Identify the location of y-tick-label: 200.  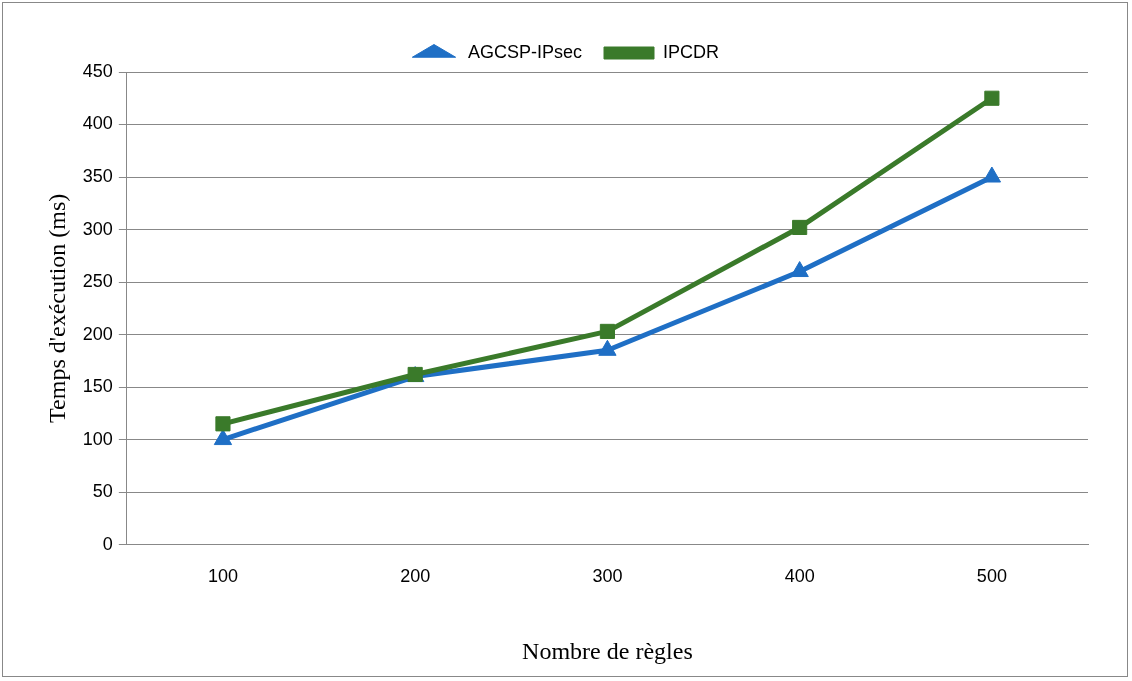
(97, 333).